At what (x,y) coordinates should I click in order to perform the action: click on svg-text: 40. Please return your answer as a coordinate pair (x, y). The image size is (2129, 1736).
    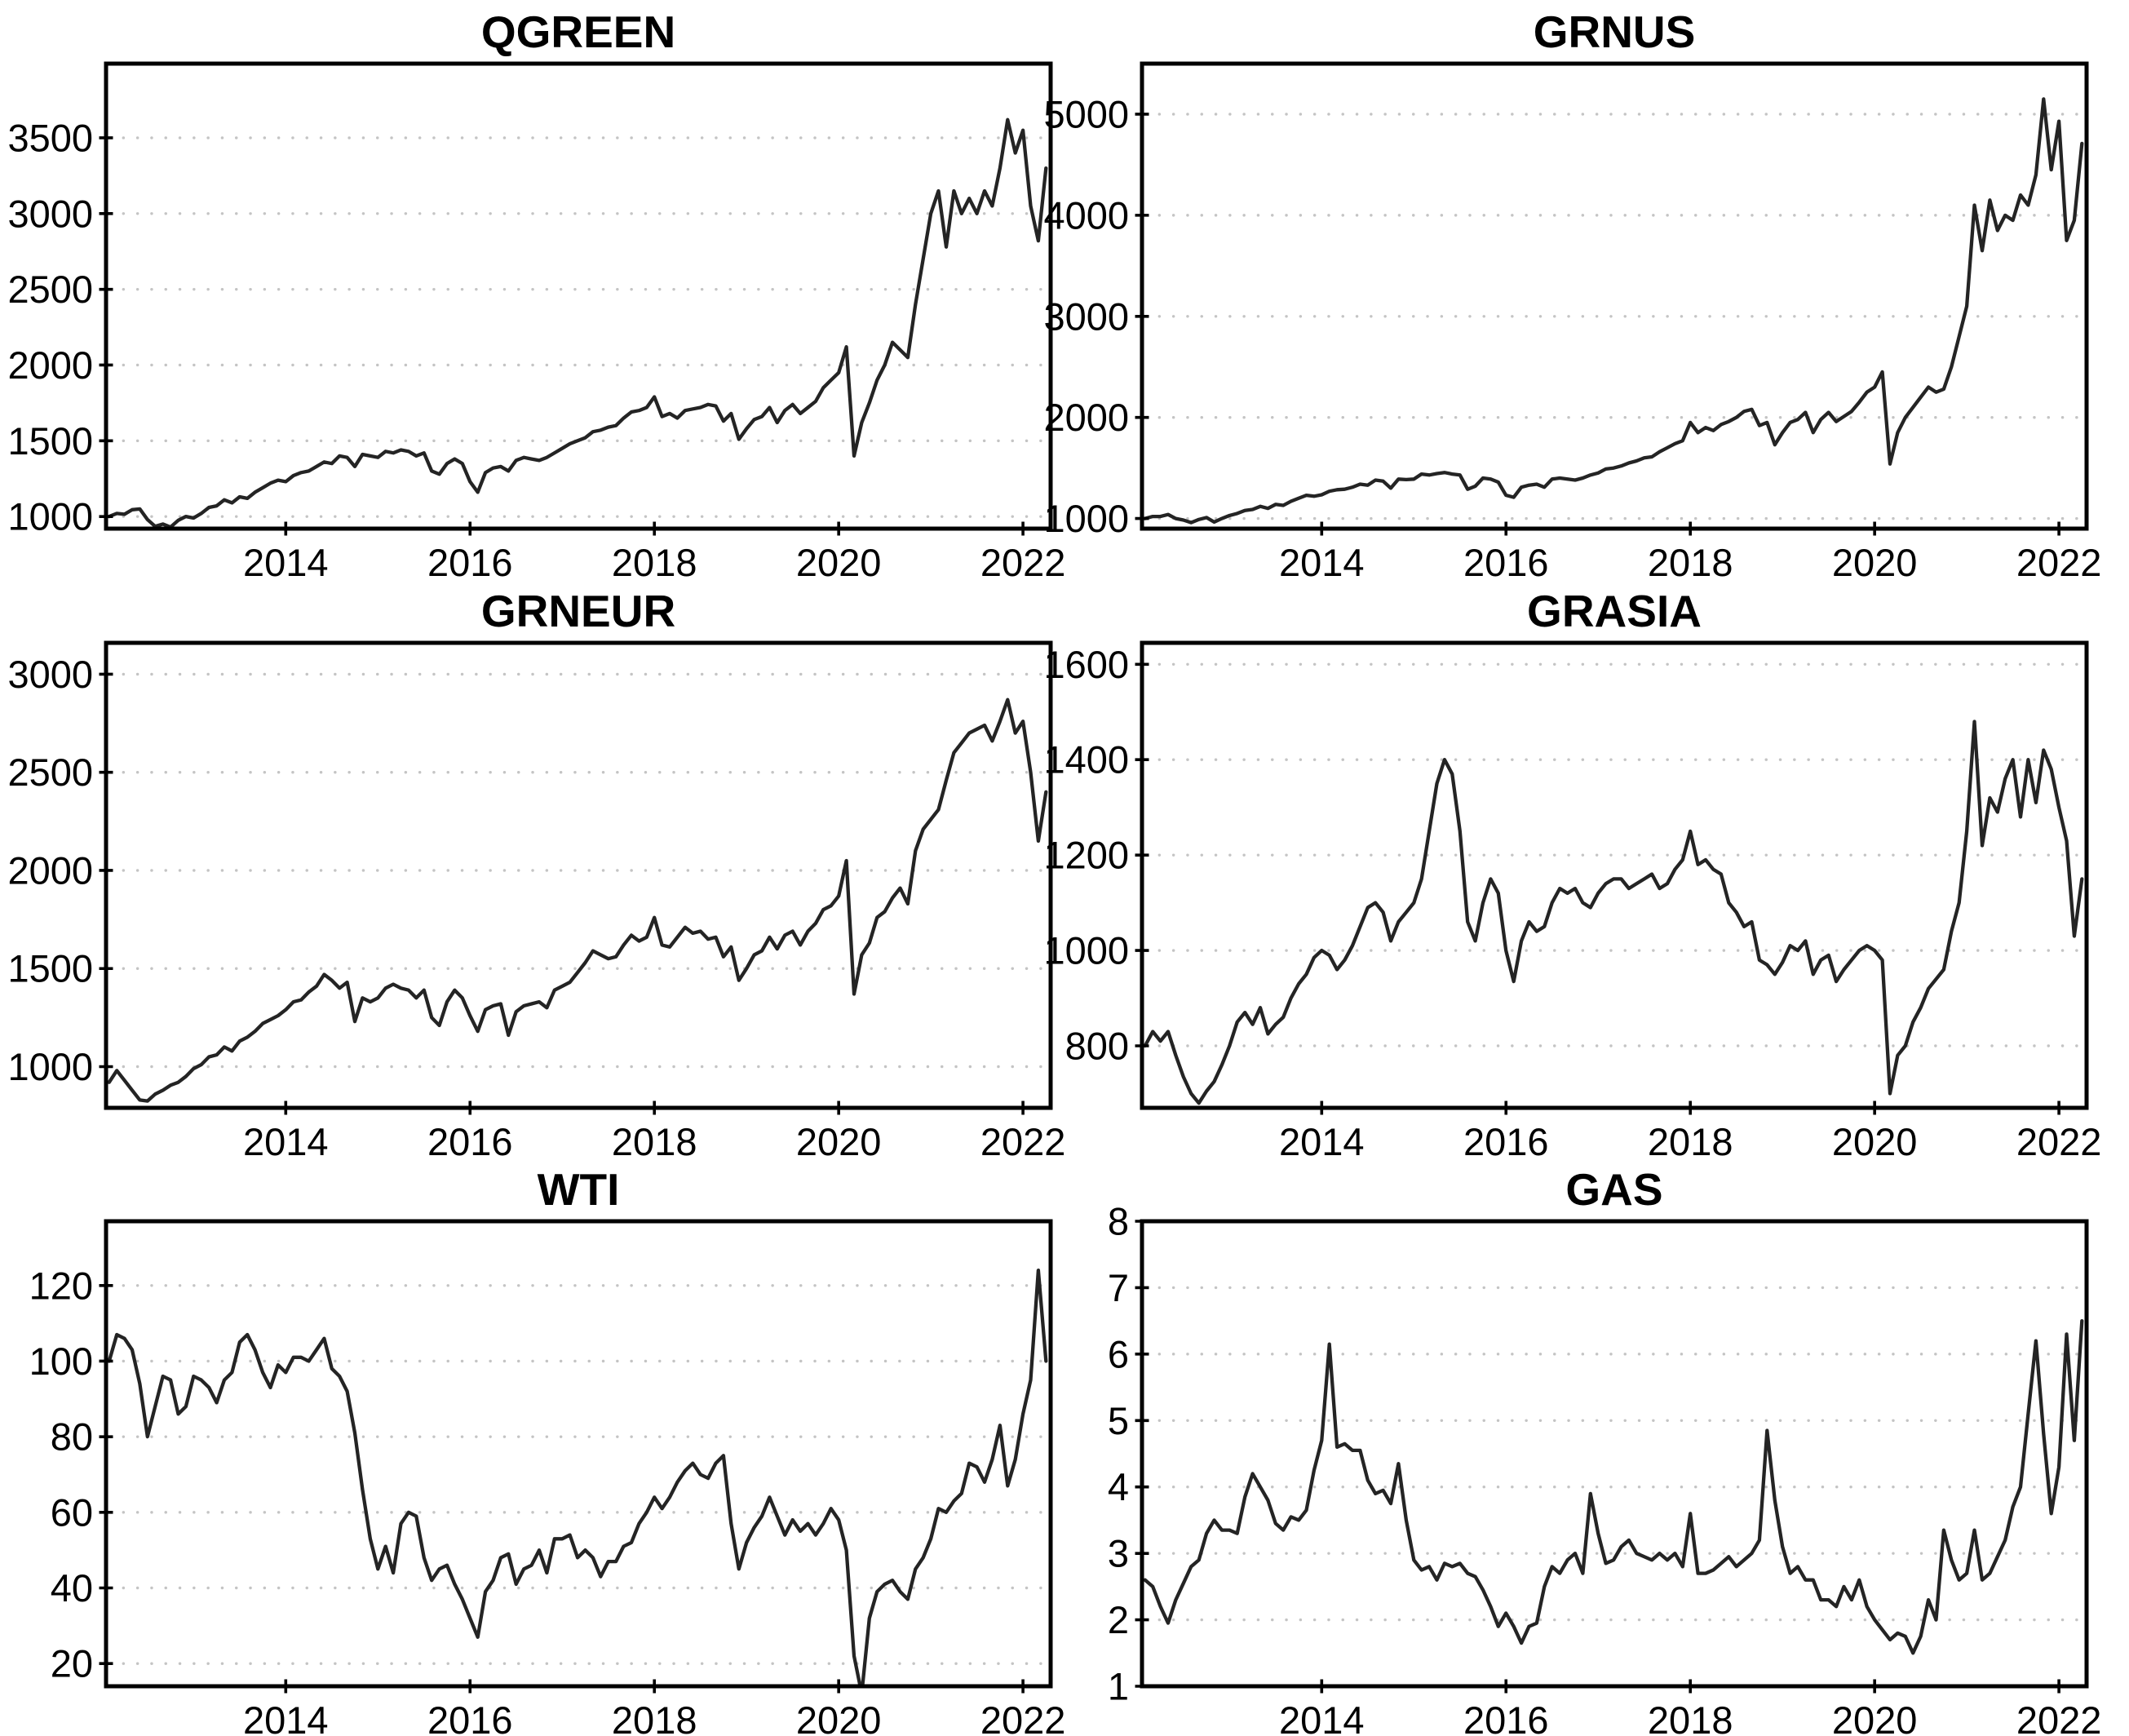
    Looking at the image, I should click on (72, 1588).